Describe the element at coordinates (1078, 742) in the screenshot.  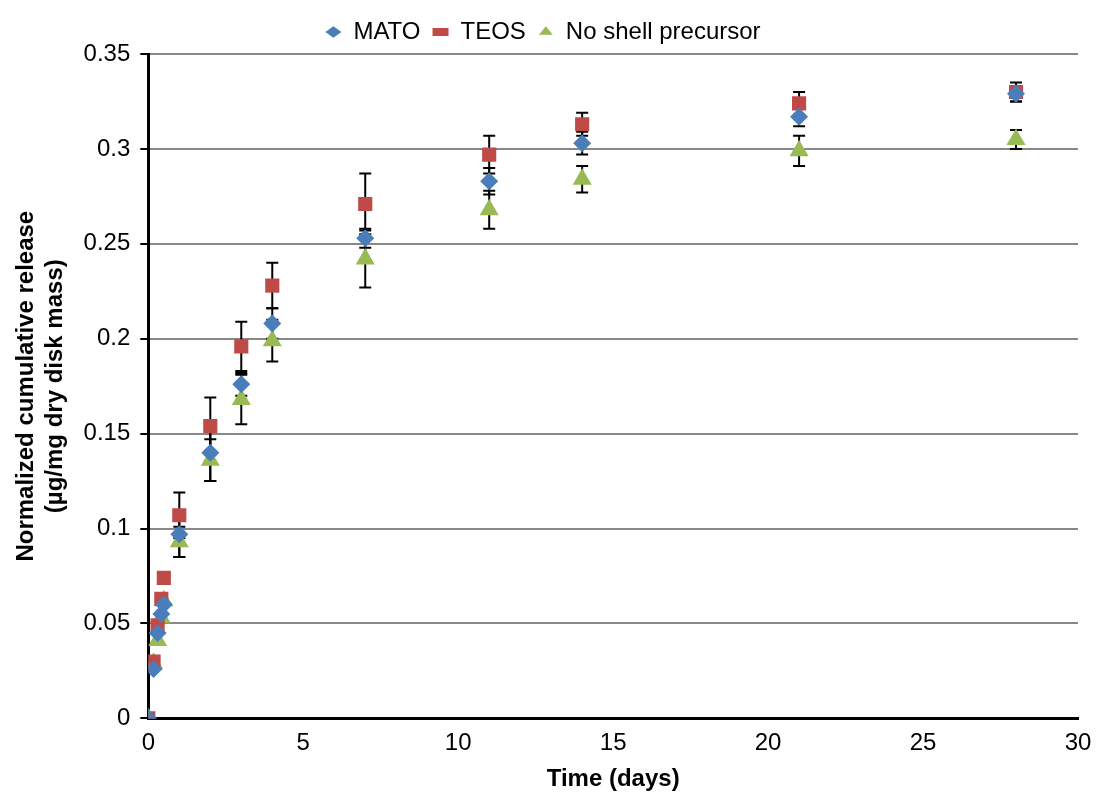
I see `x-tick-label: 30` at that location.